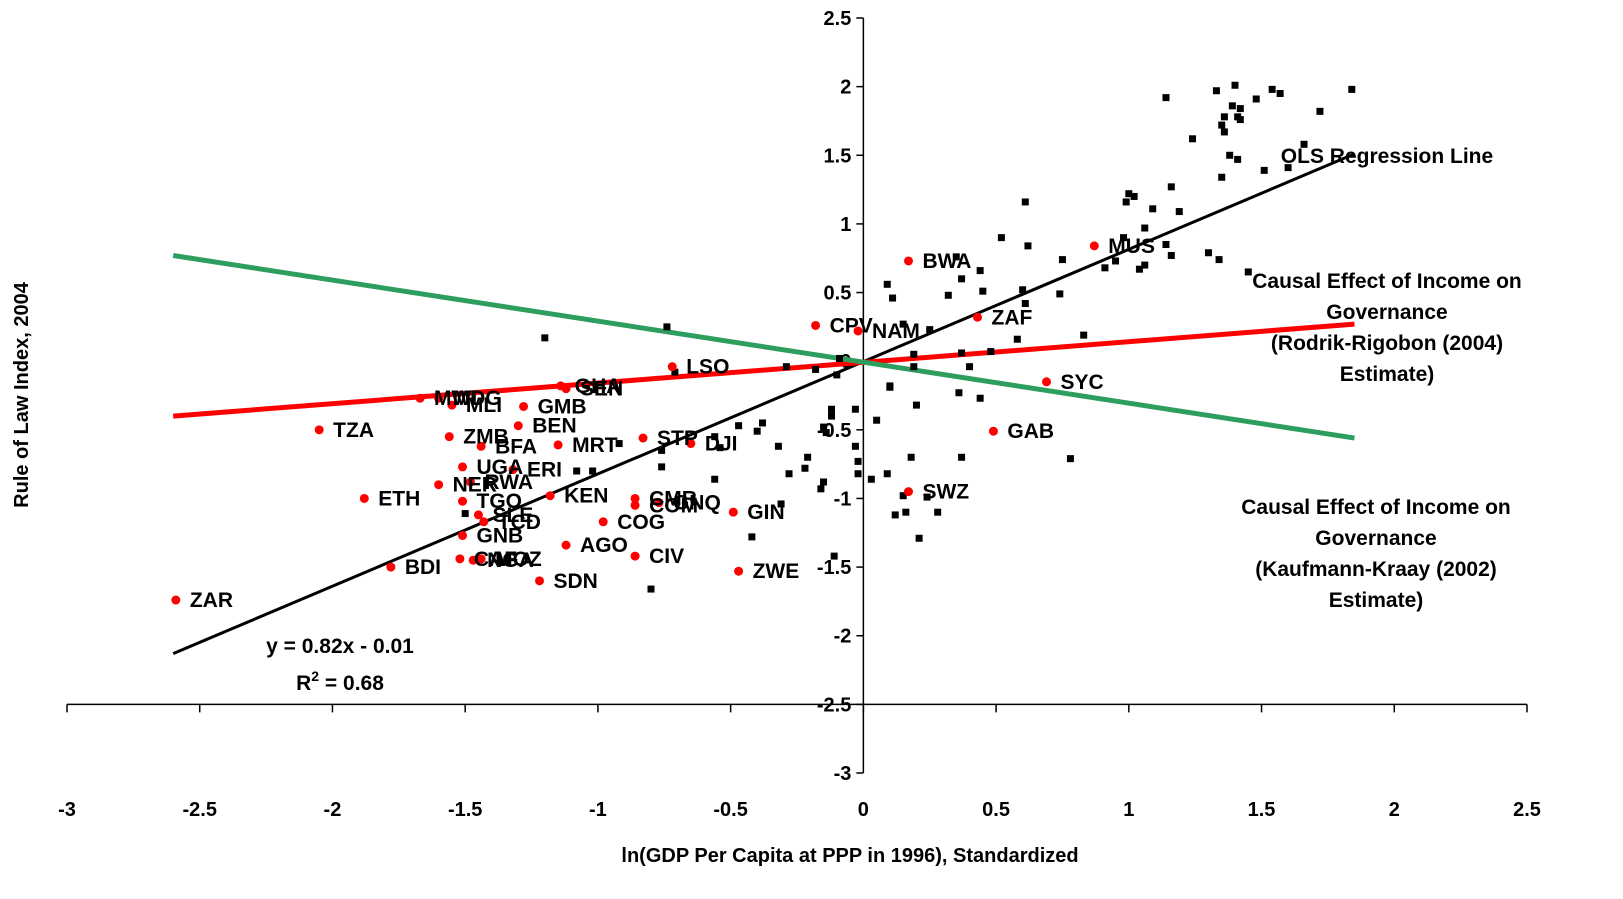 Image resolution: width=1623 pixels, height=899 pixels. I want to click on point-label-zmb: ZMB, so click(486, 437).